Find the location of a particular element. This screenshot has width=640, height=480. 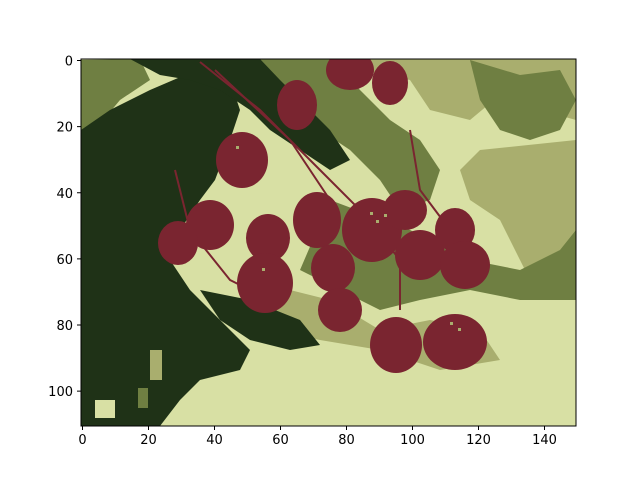

x-tick-label: 140 is located at coordinates (544, 440).